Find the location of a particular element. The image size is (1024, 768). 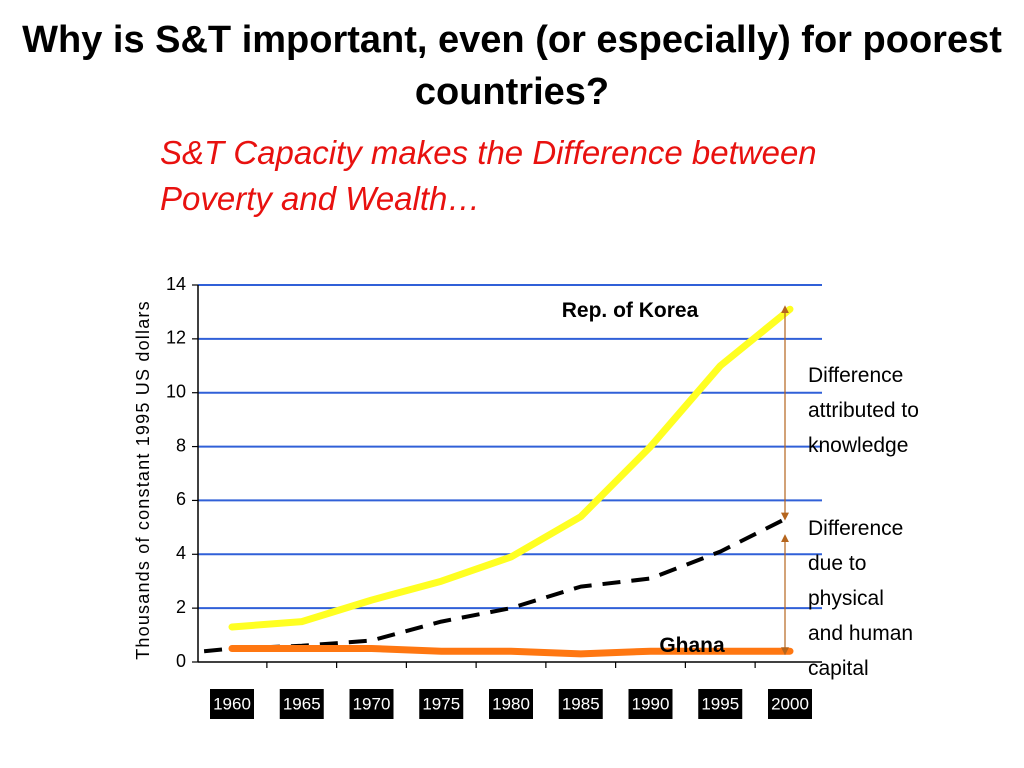

y-tick-label-4: 4 is located at coordinates (181, 553).